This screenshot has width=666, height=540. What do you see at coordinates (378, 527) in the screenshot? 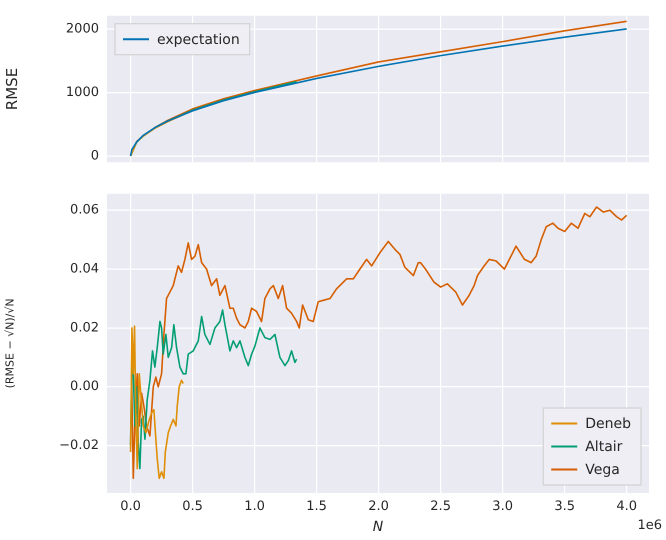
I see `x-axis-title: N` at bounding box center [378, 527].